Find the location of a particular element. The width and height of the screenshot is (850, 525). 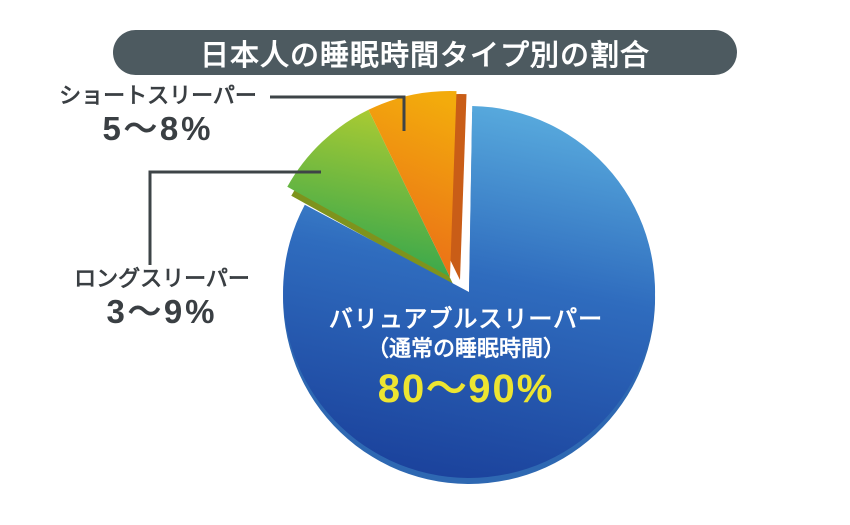

title-banner: 日本人の睡眠時間タイプ別の割合 is located at coordinates (425, 52).